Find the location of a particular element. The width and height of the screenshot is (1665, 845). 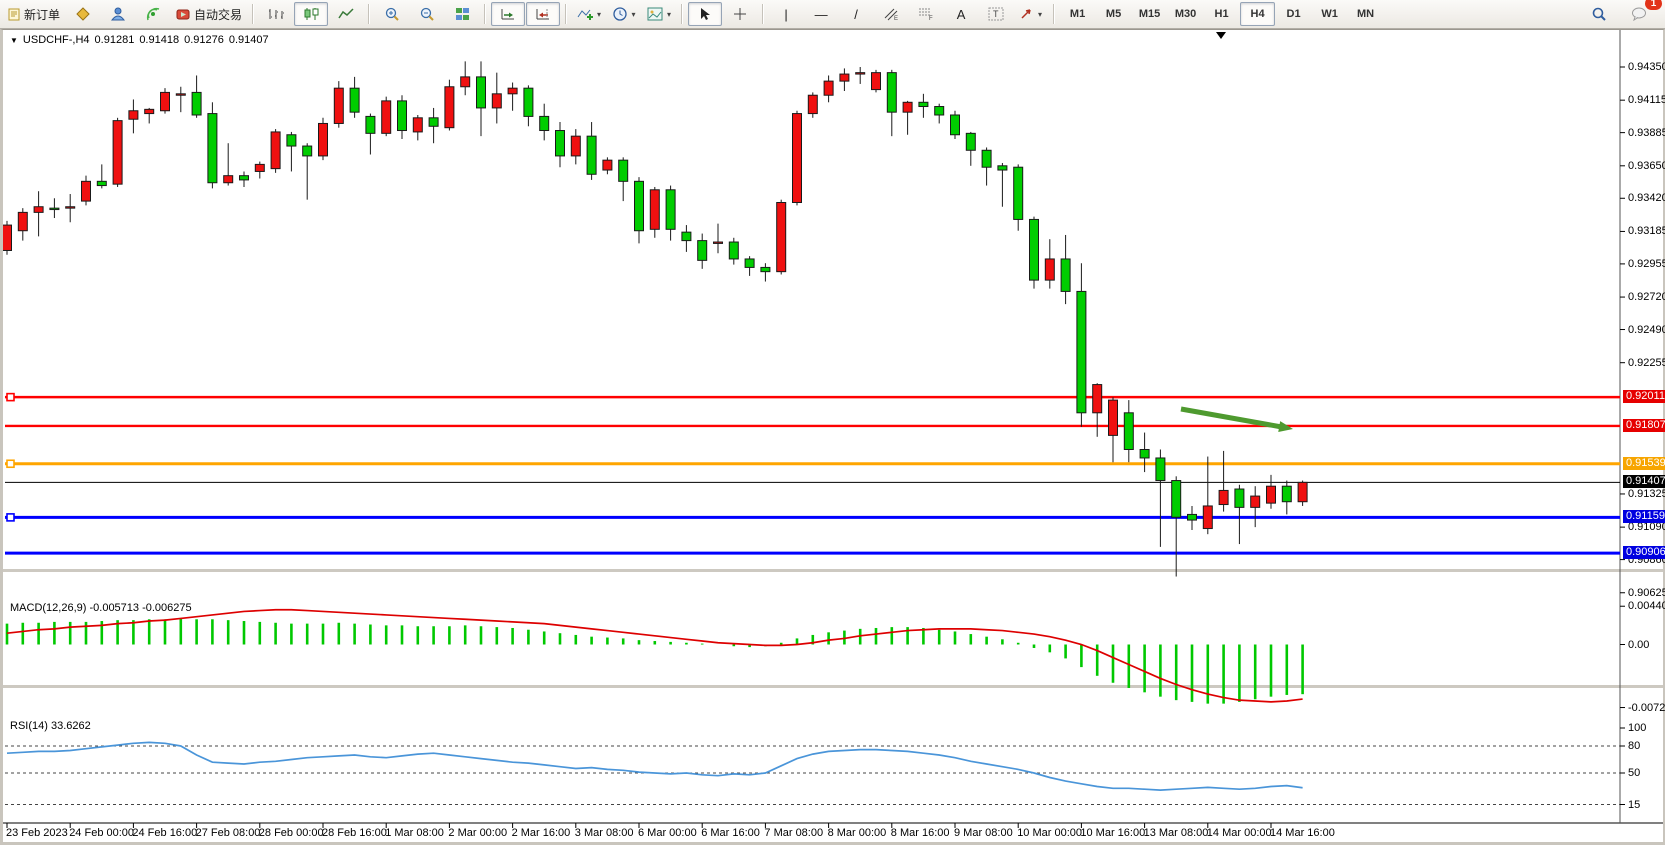

autotrading-icon is located at coordinates (183, 14).